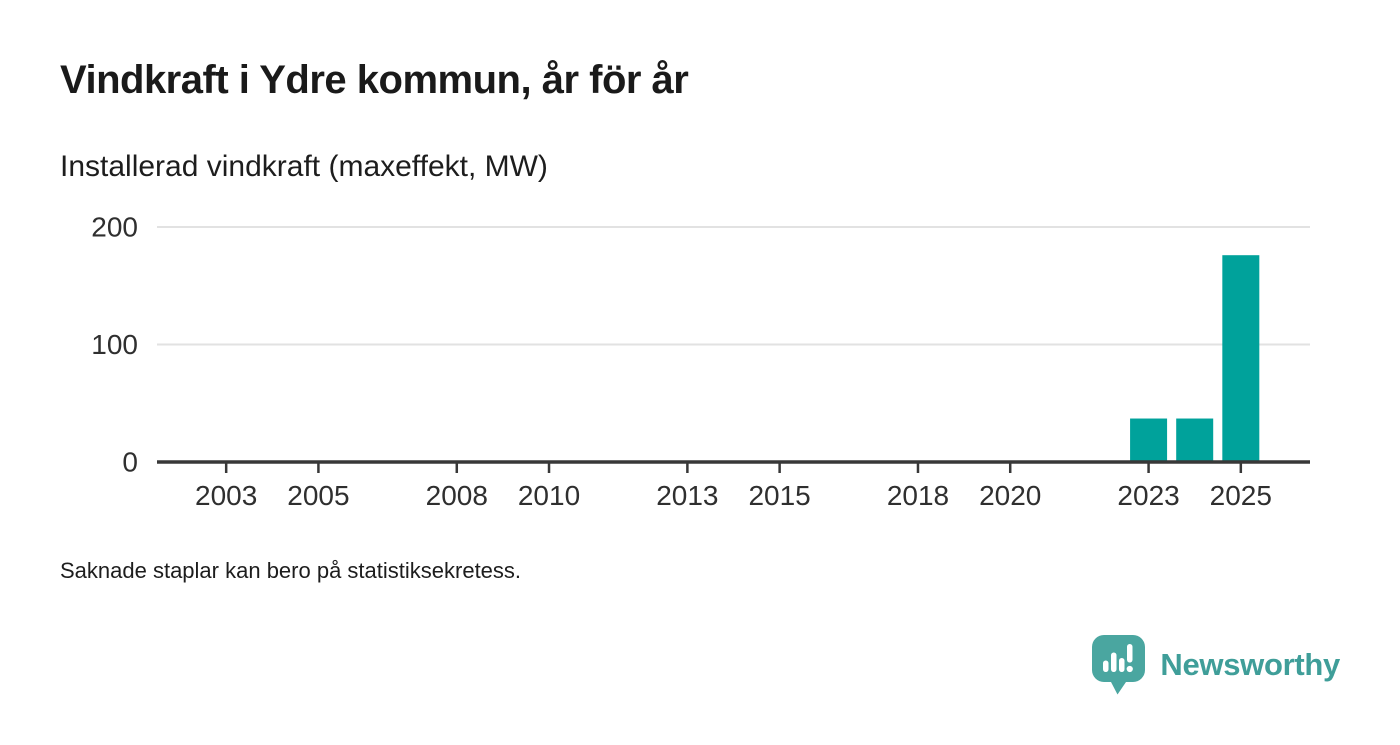 This screenshot has height=745, width=1400. I want to click on logo-mini-bar-chart, so click(1118, 658).